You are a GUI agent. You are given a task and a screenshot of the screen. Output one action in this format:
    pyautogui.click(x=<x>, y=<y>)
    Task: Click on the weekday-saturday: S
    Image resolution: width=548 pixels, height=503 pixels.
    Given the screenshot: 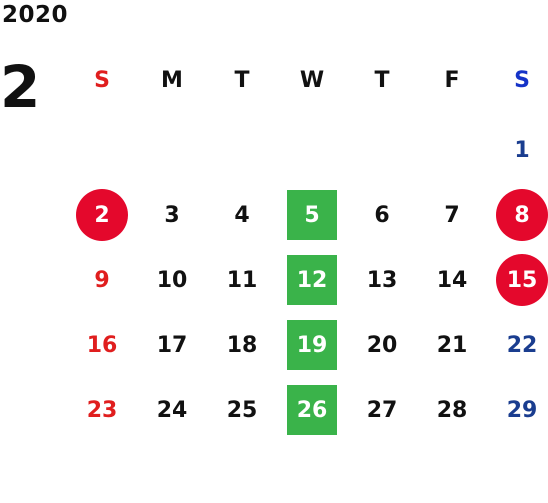 What is the action you would take?
    pyautogui.click(x=522, y=80)
    